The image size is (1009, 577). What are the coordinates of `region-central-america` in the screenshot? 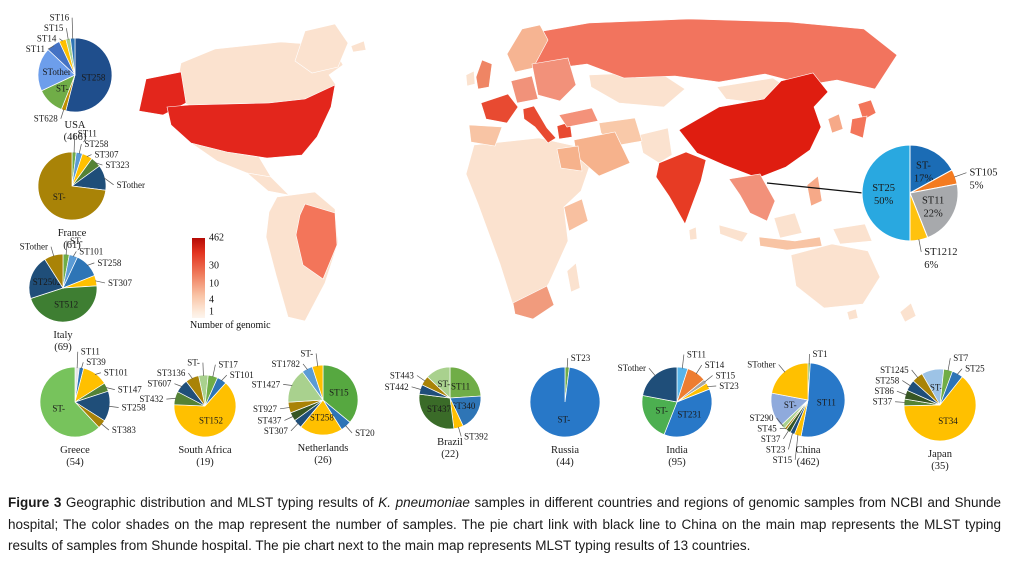 It's located at (267, 184).